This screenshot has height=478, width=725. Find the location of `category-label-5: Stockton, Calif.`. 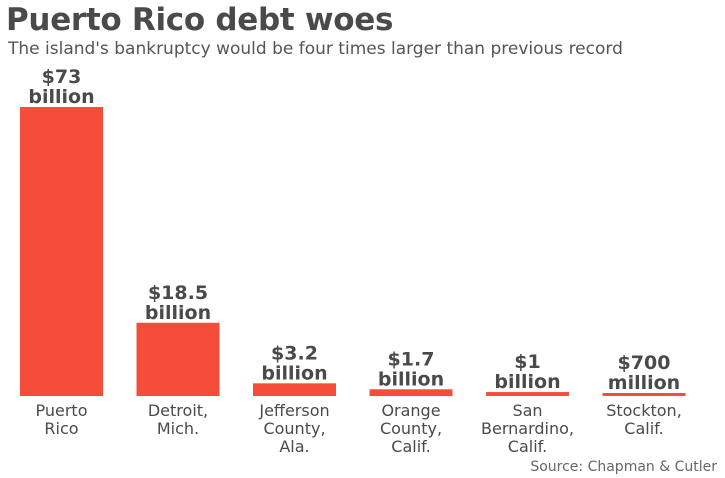

category-label-5: Stockton, Calif. is located at coordinates (644, 419).